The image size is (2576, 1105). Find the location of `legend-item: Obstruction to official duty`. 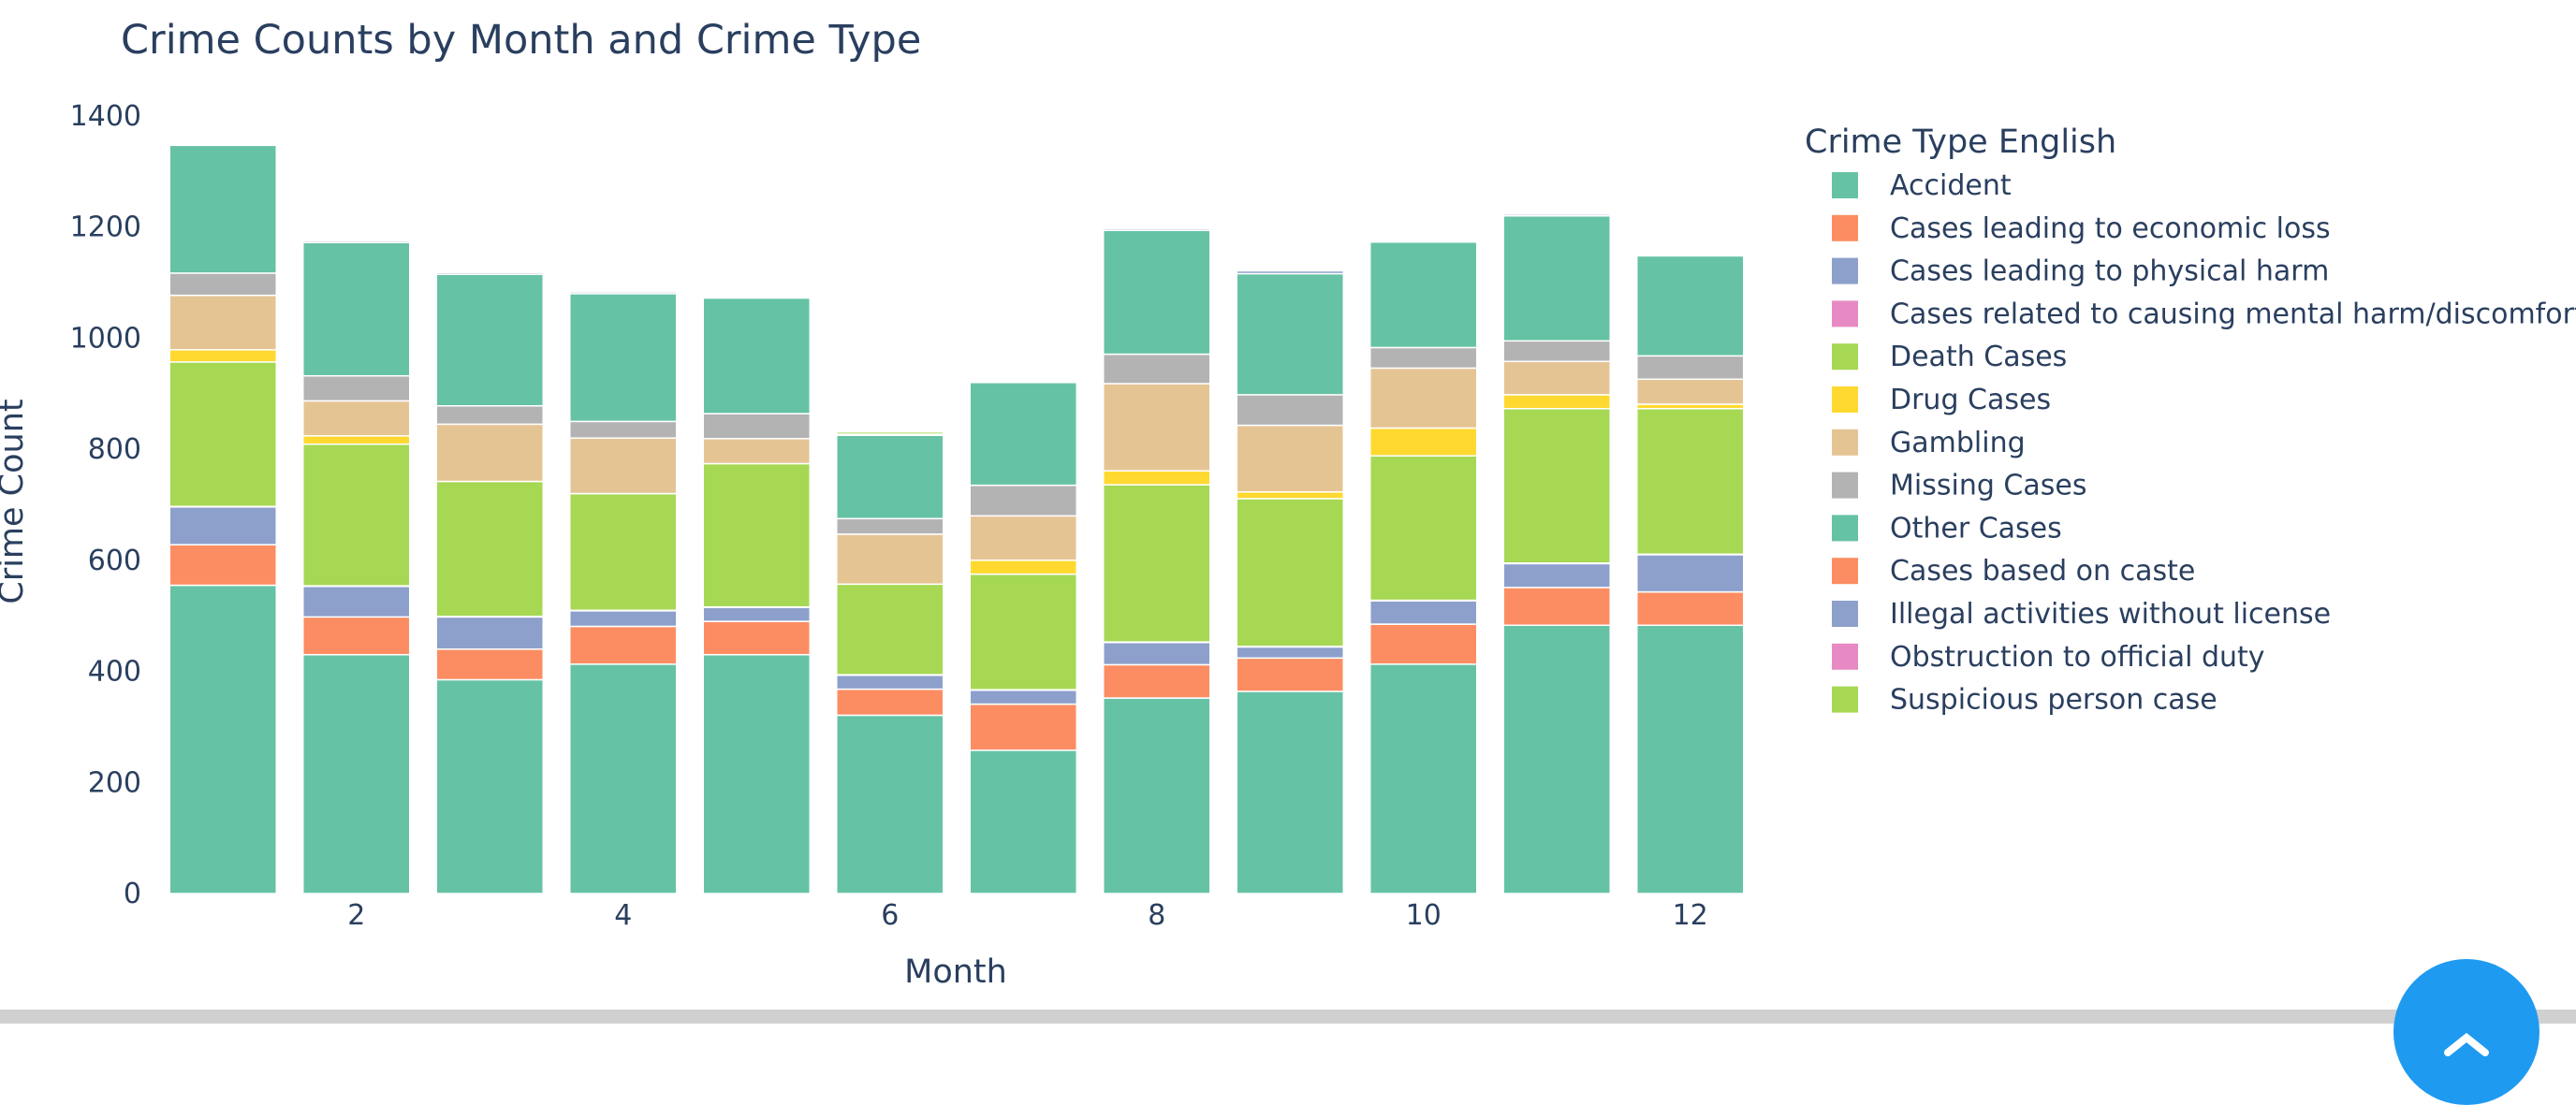

legend-item: Obstruction to official duty is located at coordinates (2048, 657).